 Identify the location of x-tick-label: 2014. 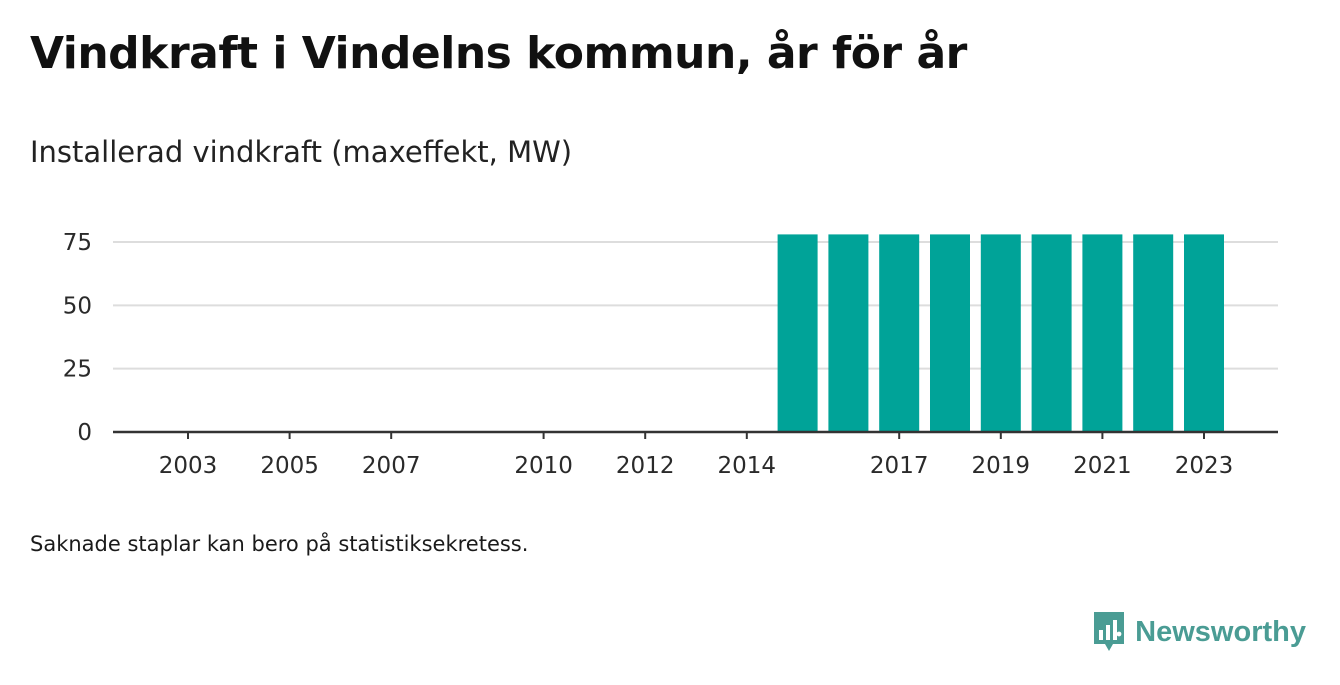
(747, 466).